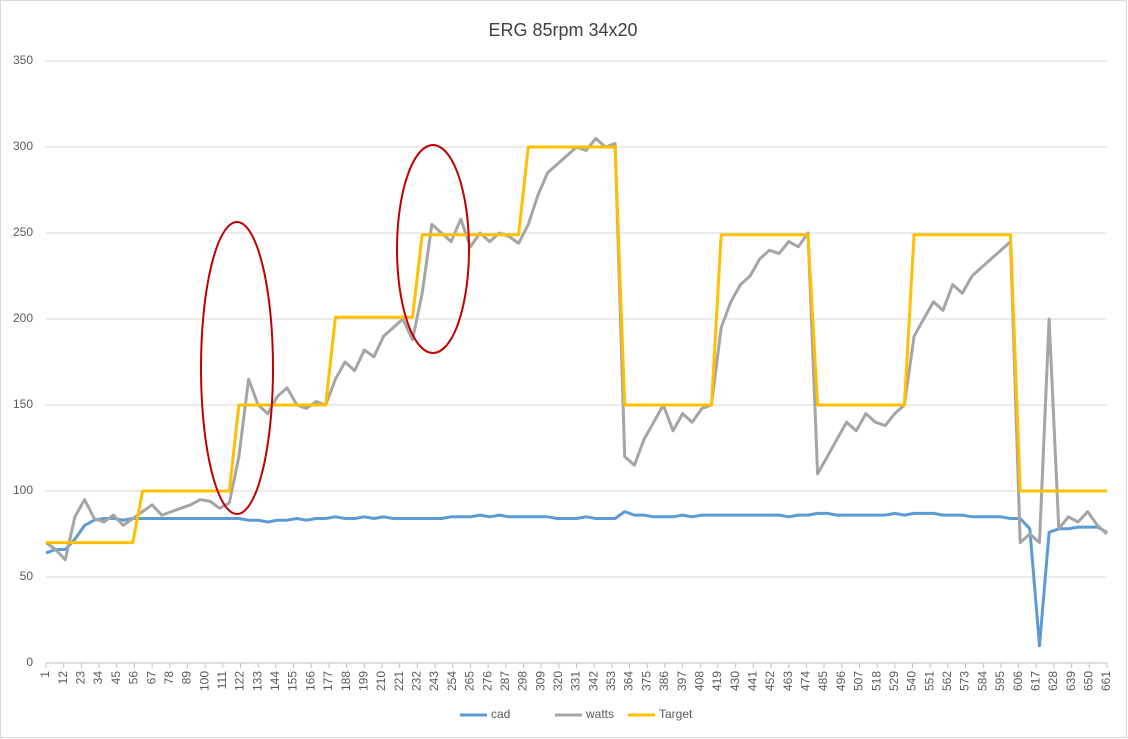 Image resolution: width=1128 pixels, height=739 pixels. Describe the element at coordinates (562, 30) in the screenshot. I see `chart-title: ERG 85rpm 34x20` at that location.